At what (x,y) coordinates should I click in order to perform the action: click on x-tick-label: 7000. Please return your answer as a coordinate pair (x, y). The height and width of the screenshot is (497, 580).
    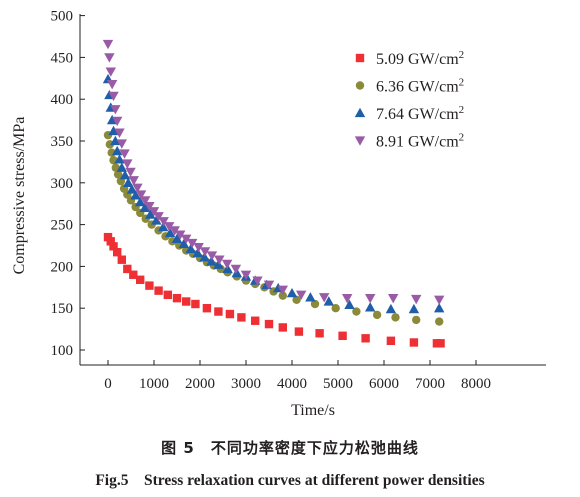
    Looking at the image, I should click on (430, 384).